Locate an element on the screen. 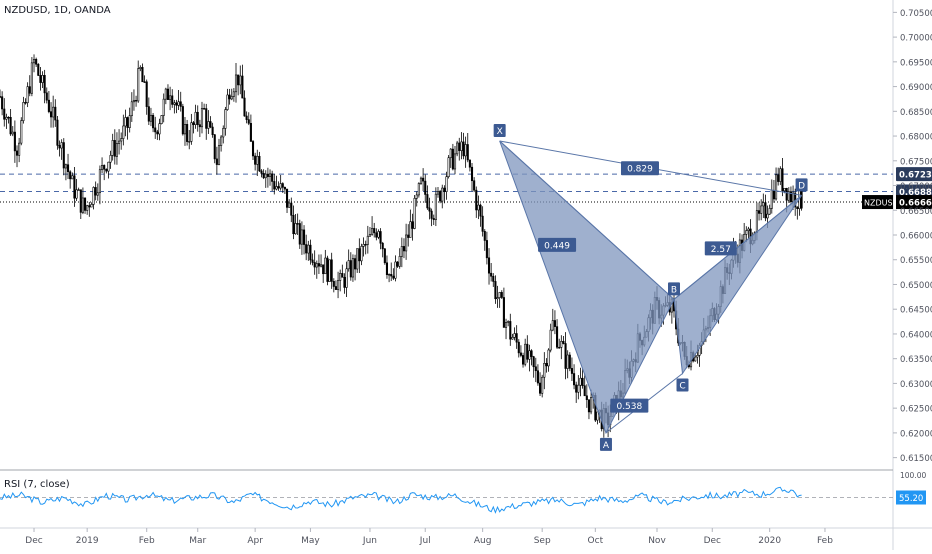 Image resolution: width=932 pixels, height=554 pixels. pattern-point-d is located at coordinates (801, 185).